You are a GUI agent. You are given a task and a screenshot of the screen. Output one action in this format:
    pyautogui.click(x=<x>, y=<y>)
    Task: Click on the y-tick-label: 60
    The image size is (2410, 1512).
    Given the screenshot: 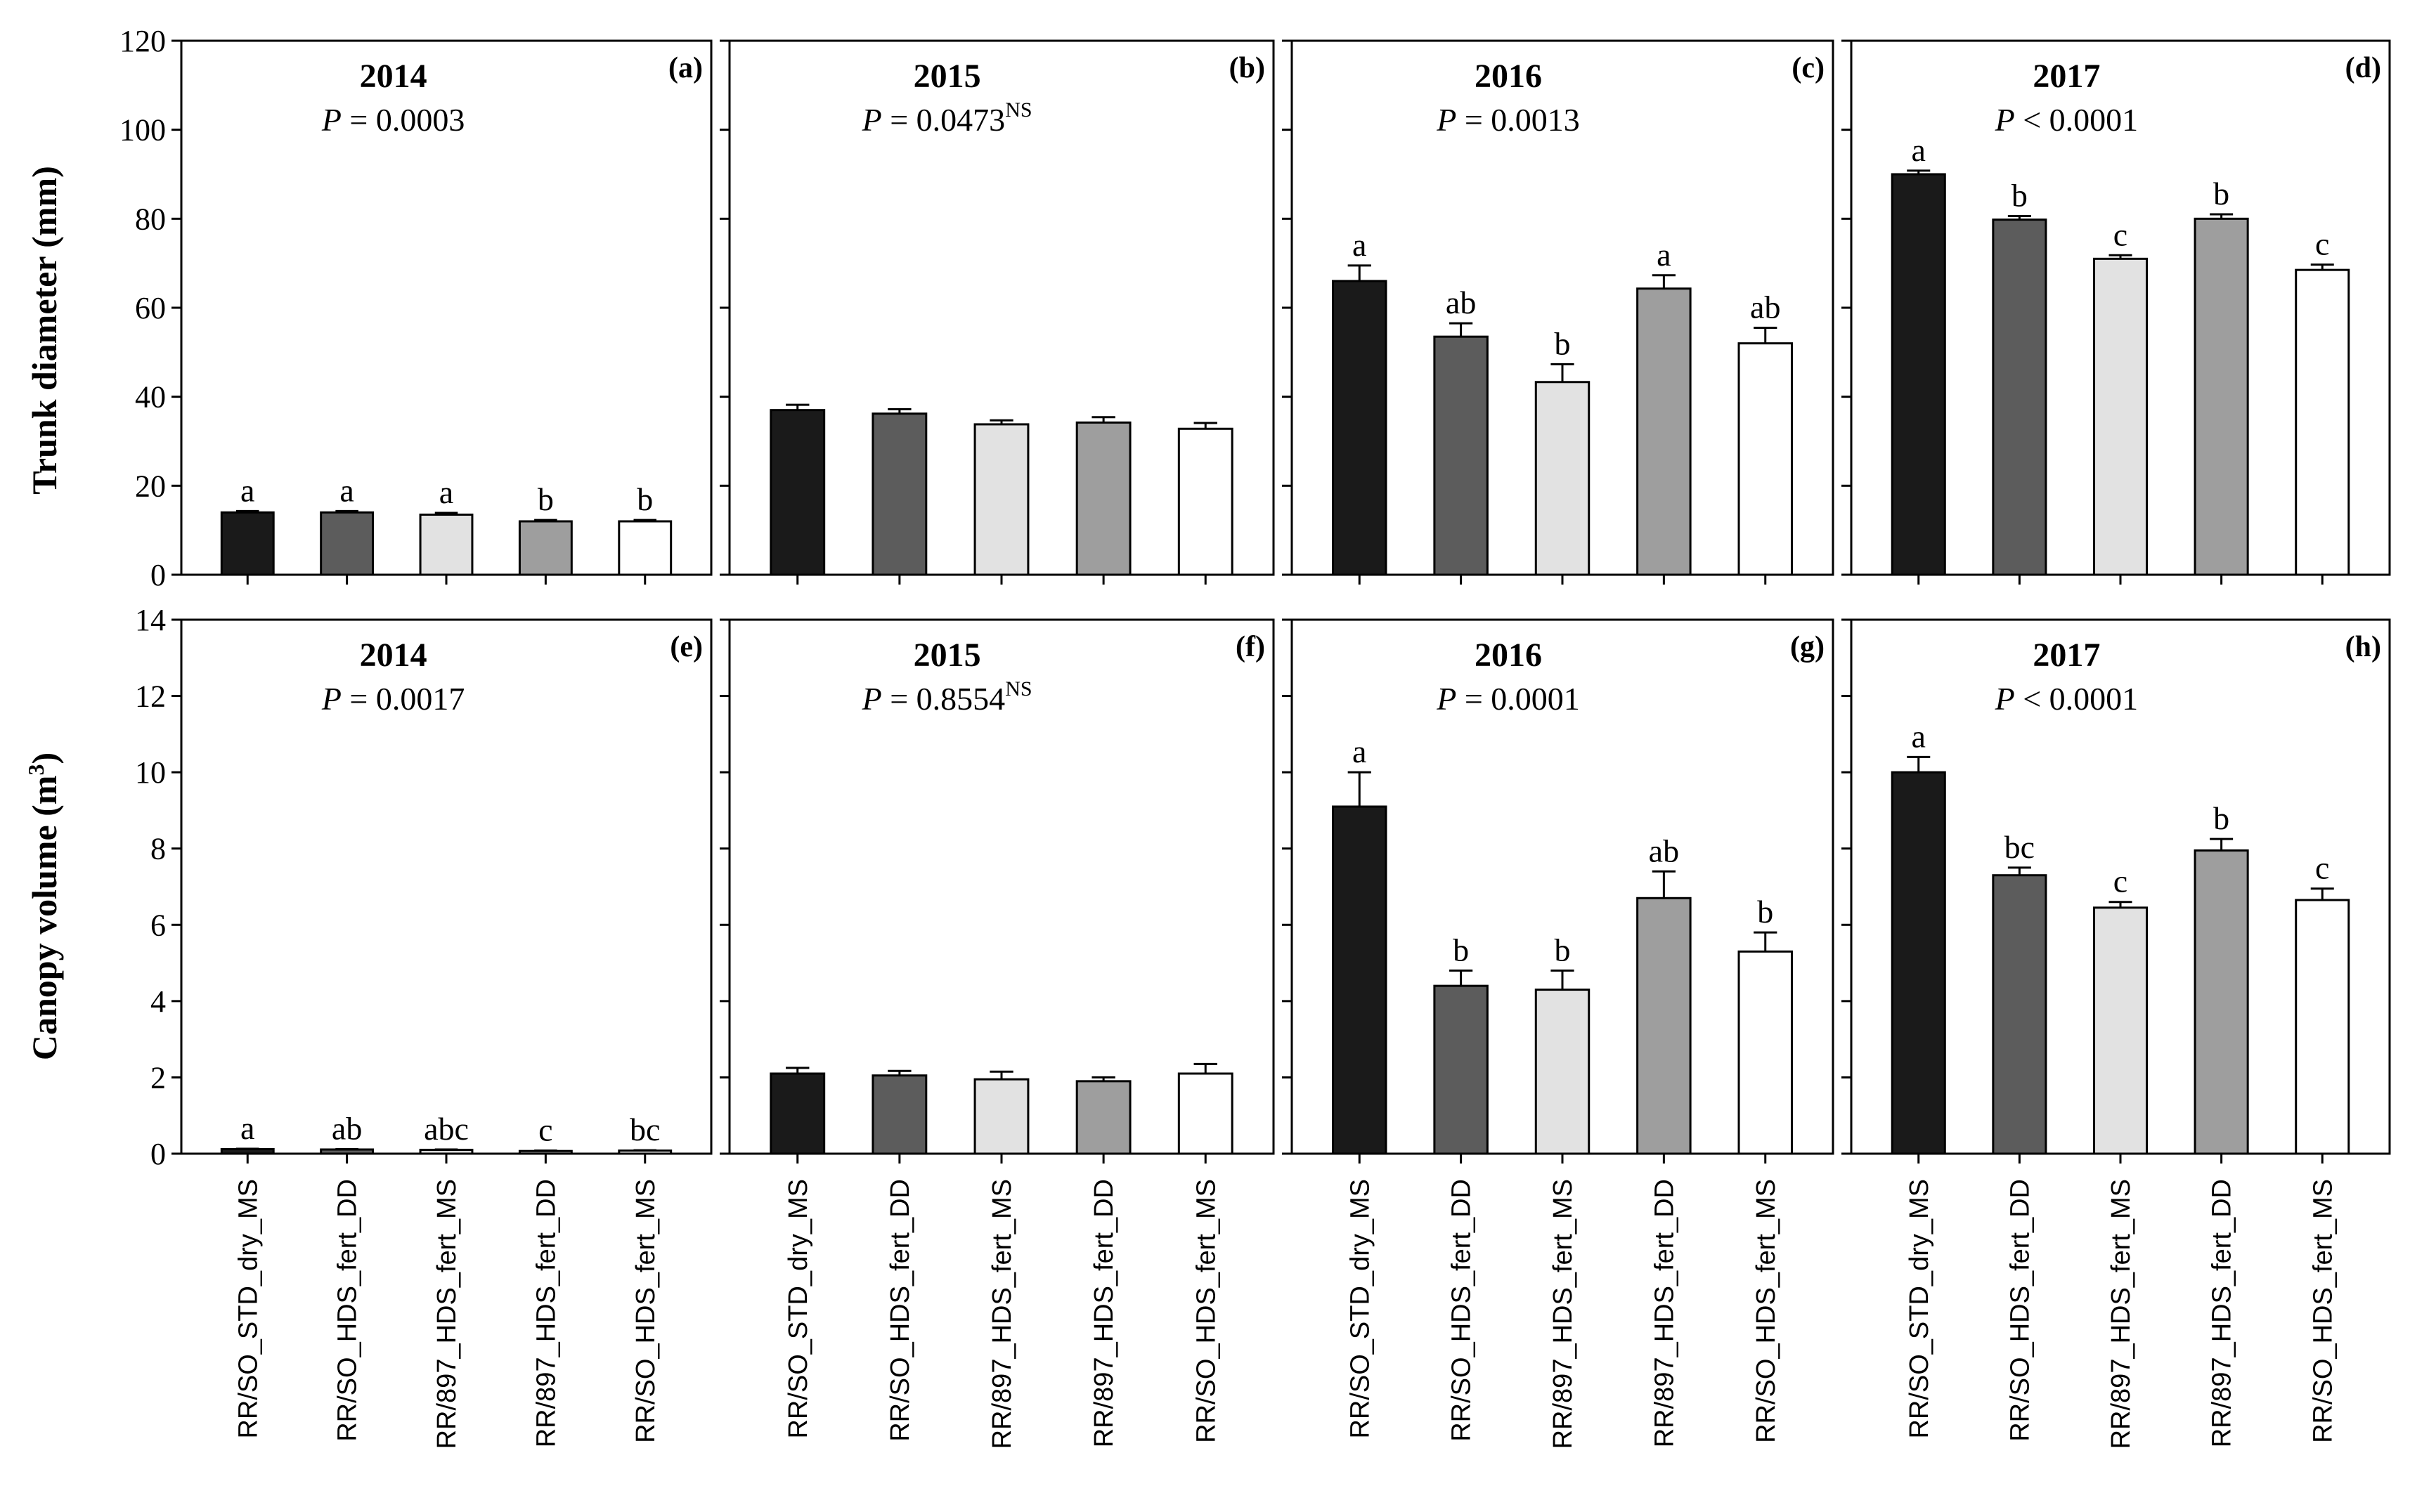 What is the action you would take?
    pyautogui.click(x=150, y=308)
    